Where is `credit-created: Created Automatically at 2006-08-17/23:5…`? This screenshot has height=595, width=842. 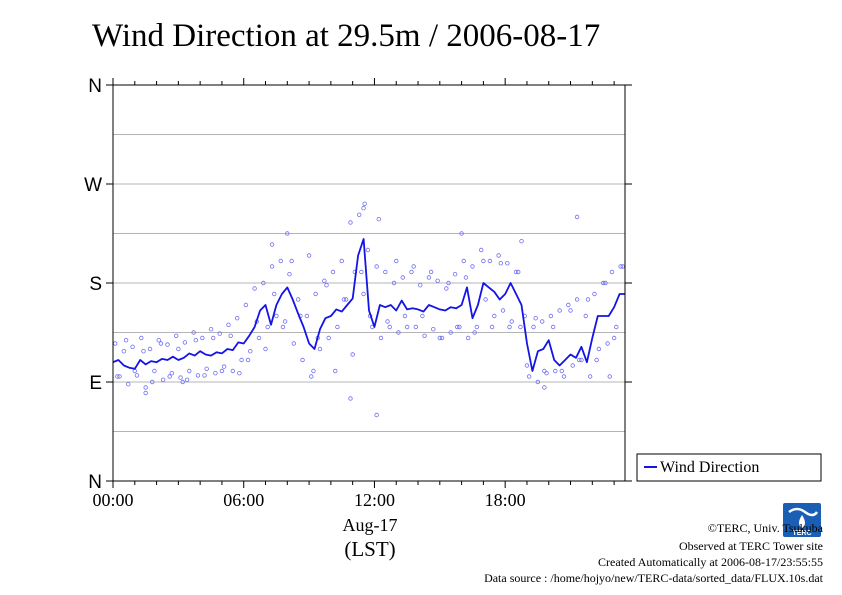
credit-created: Created Automatically at 2006-08-17/23:5… is located at coordinates (710, 562).